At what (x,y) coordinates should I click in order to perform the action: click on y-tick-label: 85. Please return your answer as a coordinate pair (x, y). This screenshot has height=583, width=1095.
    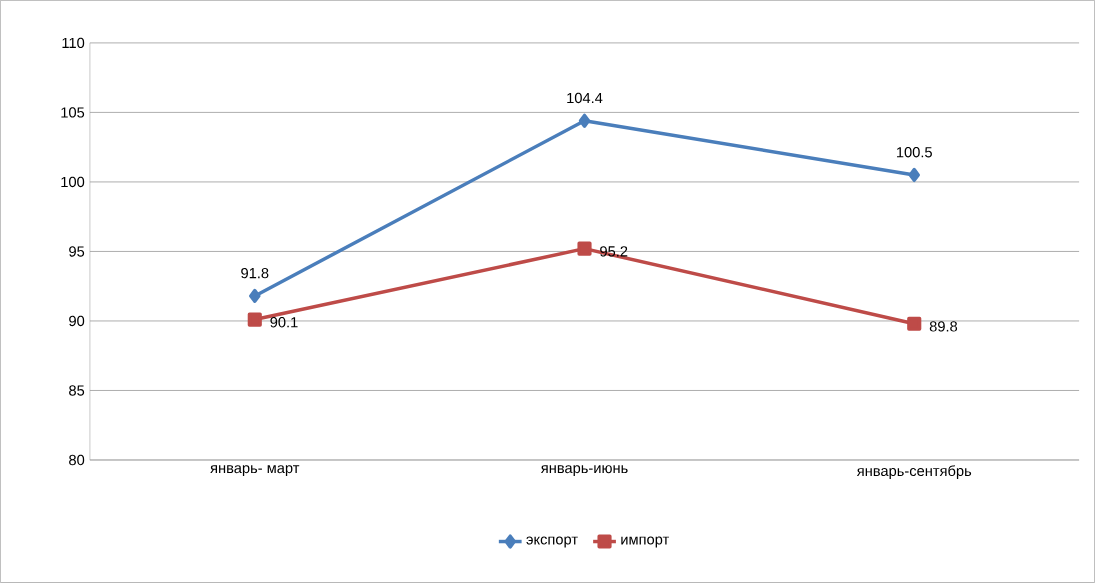
    Looking at the image, I should click on (77, 390).